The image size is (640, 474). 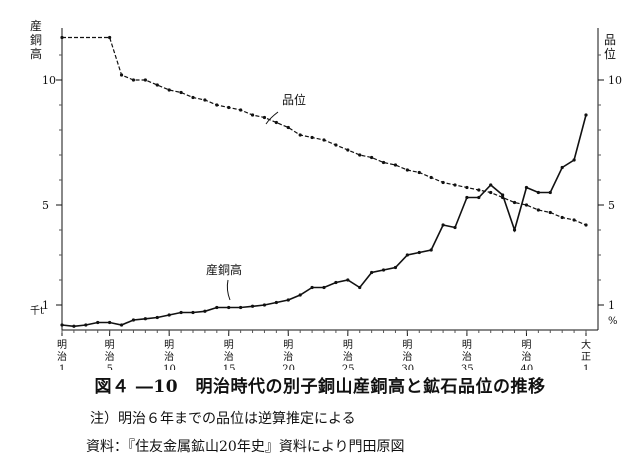 I want to click on x-tick-year: 15, so click(x=229, y=367).